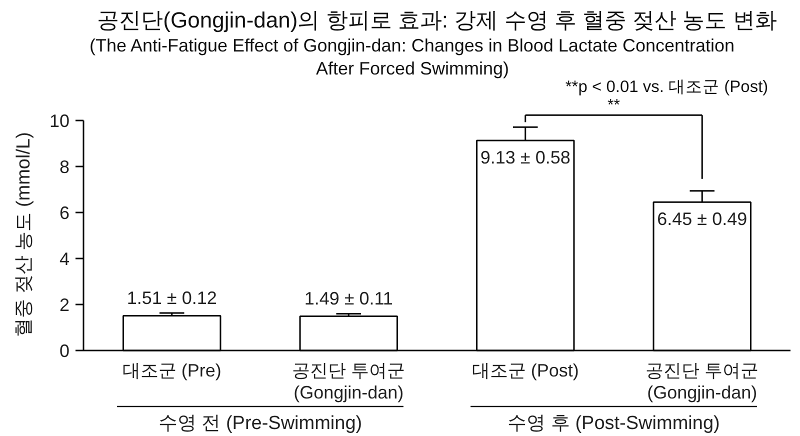 This screenshot has height=436, width=800. Describe the element at coordinates (171, 298) in the screenshot. I see `data-label: 1.51 ± 0.12` at that location.